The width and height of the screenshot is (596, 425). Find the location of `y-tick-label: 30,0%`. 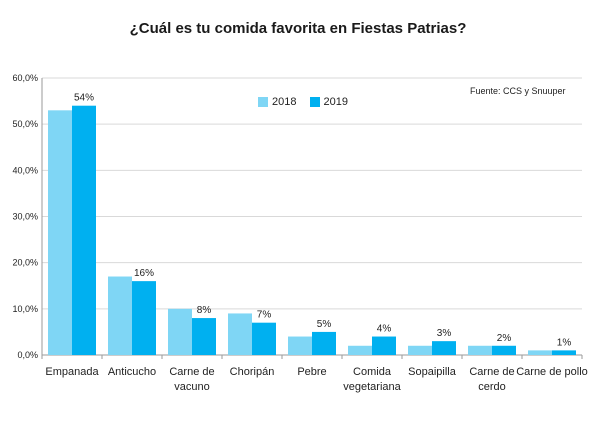

y-tick-label: 30,0% is located at coordinates (25, 217).